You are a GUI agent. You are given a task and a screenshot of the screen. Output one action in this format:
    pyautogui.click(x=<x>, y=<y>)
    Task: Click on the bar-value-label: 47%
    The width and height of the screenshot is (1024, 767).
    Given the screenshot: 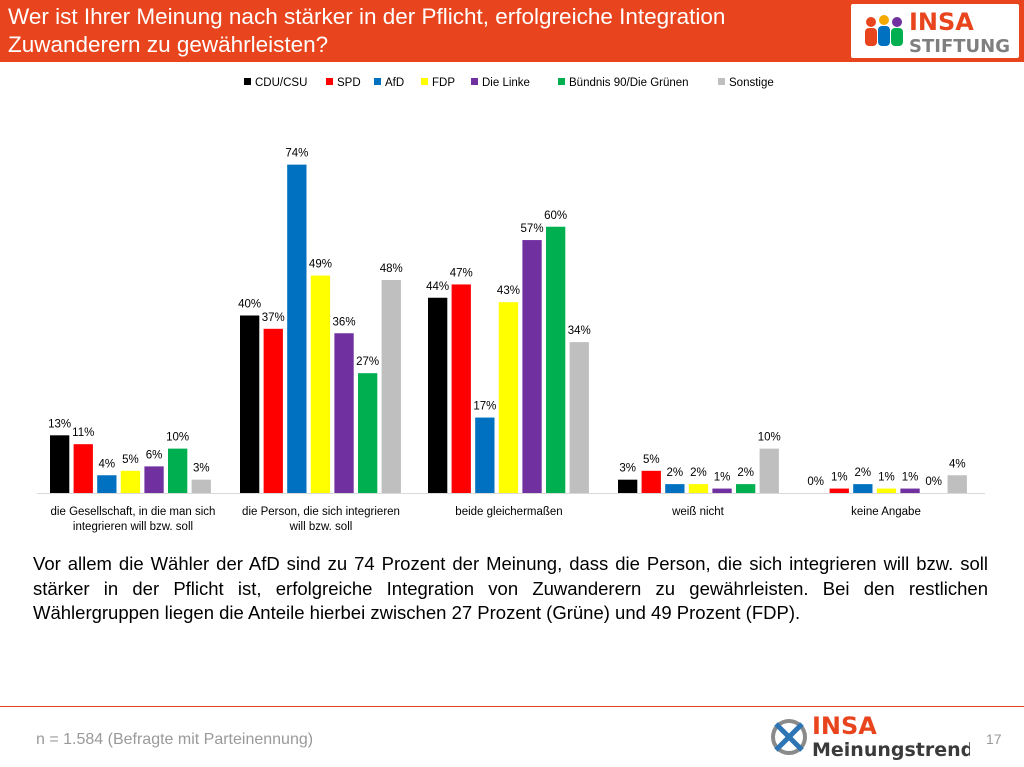 What is the action you would take?
    pyautogui.click(x=461, y=273)
    